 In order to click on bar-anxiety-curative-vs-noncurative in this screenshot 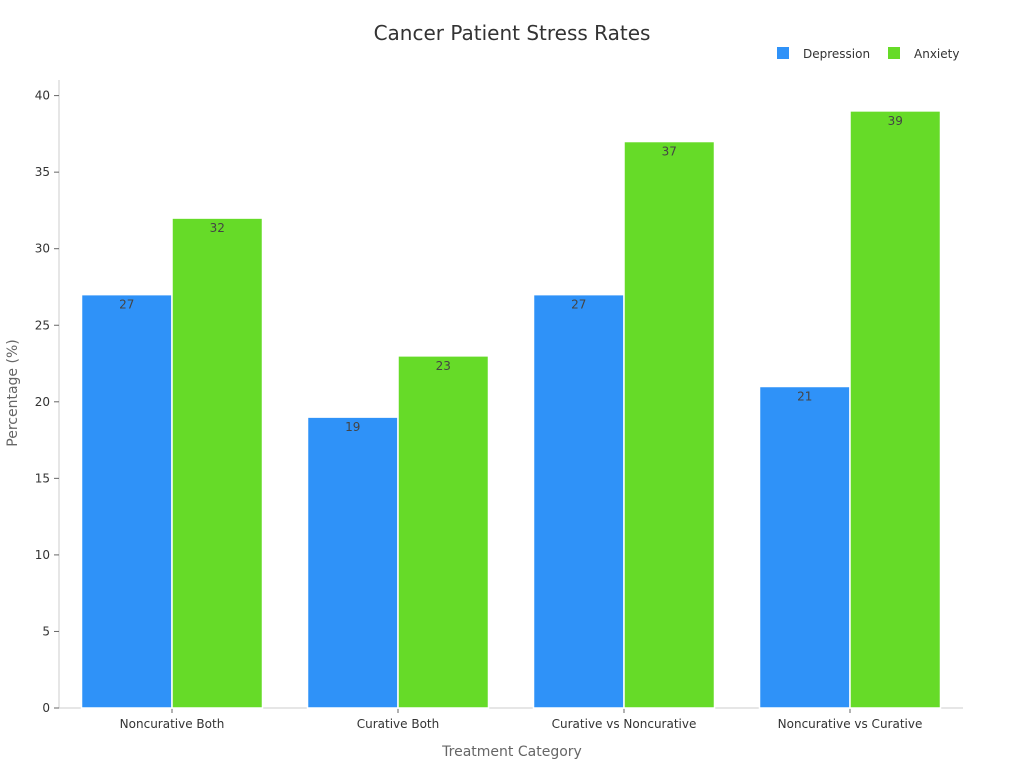, I will do `click(669, 424)`.